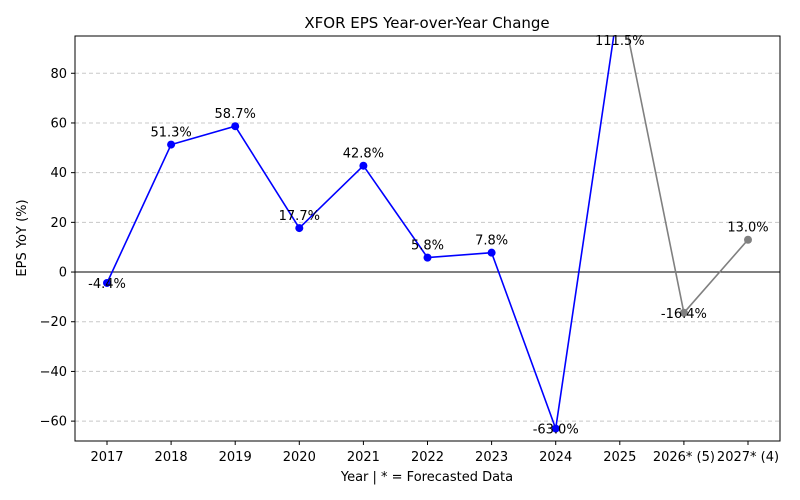 The image size is (800, 500). I want to click on actual-data-label: 5.8%, so click(427, 246).